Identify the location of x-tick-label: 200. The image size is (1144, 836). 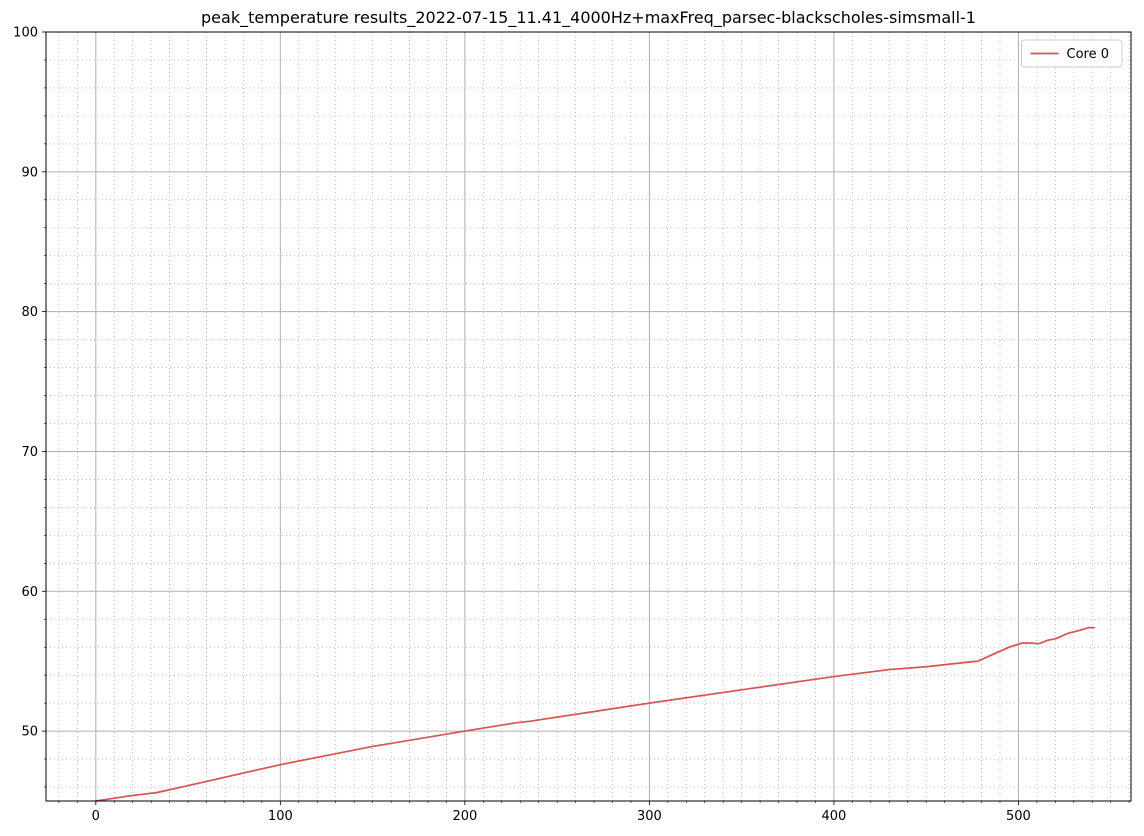
(464, 816).